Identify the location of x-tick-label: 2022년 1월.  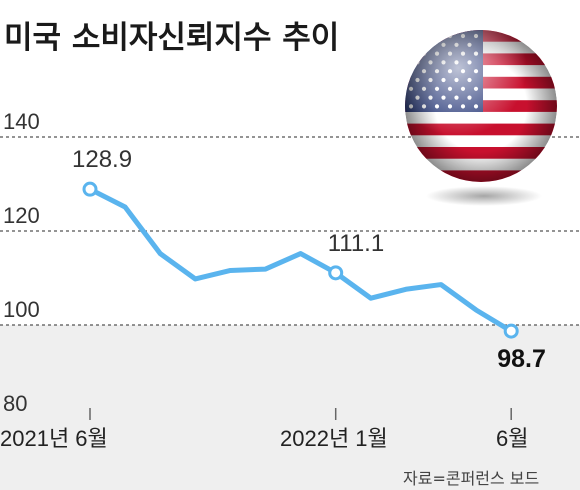
(334, 438).